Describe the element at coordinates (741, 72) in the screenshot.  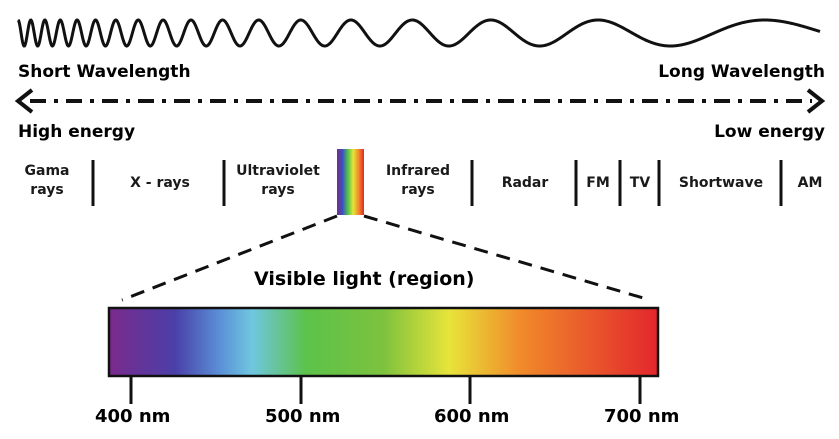
I see `long-wavelength-label: Long Wavelength` at that location.